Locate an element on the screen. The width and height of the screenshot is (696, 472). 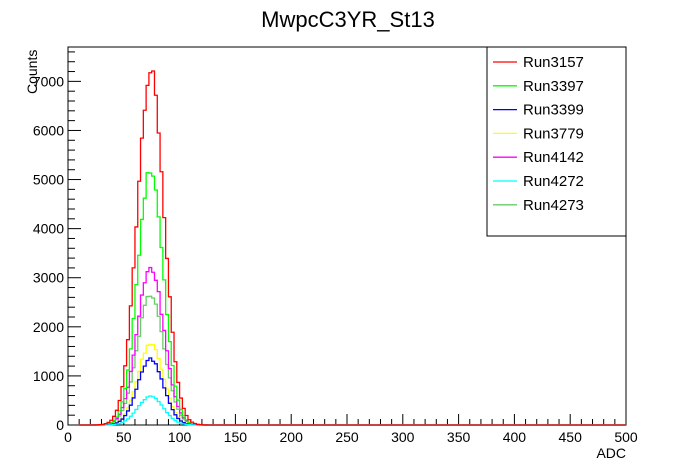
y-tick-label: 0 is located at coordinates (60, 425).